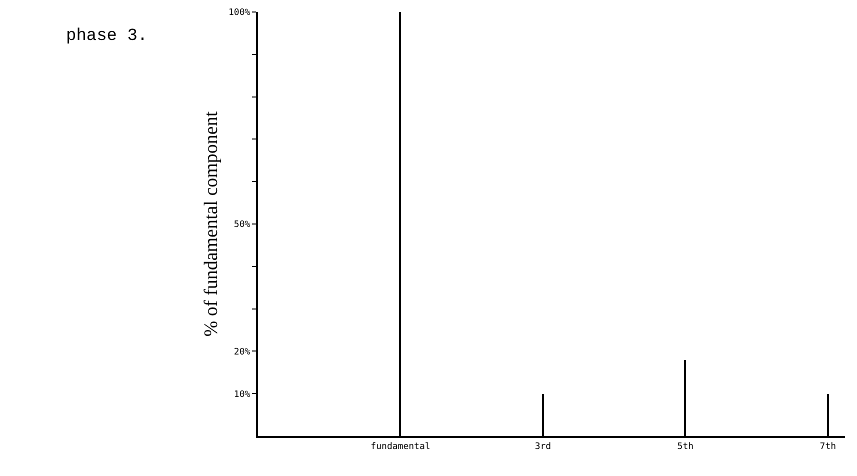 The height and width of the screenshot is (476, 857). Describe the element at coordinates (242, 225) in the screenshot. I see `y-tick-label: 50%` at that location.